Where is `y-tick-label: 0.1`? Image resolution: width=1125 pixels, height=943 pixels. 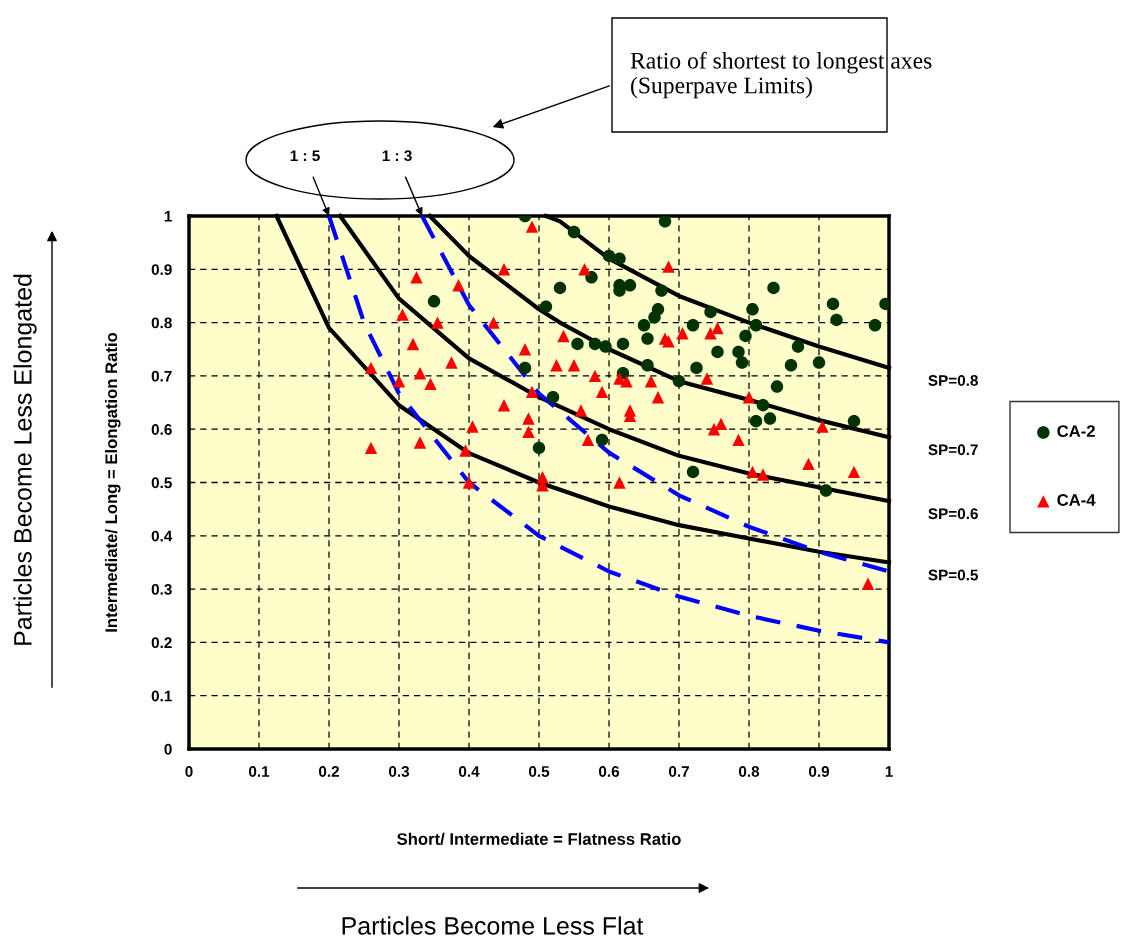 y-tick-label: 0.1 is located at coordinates (161, 696).